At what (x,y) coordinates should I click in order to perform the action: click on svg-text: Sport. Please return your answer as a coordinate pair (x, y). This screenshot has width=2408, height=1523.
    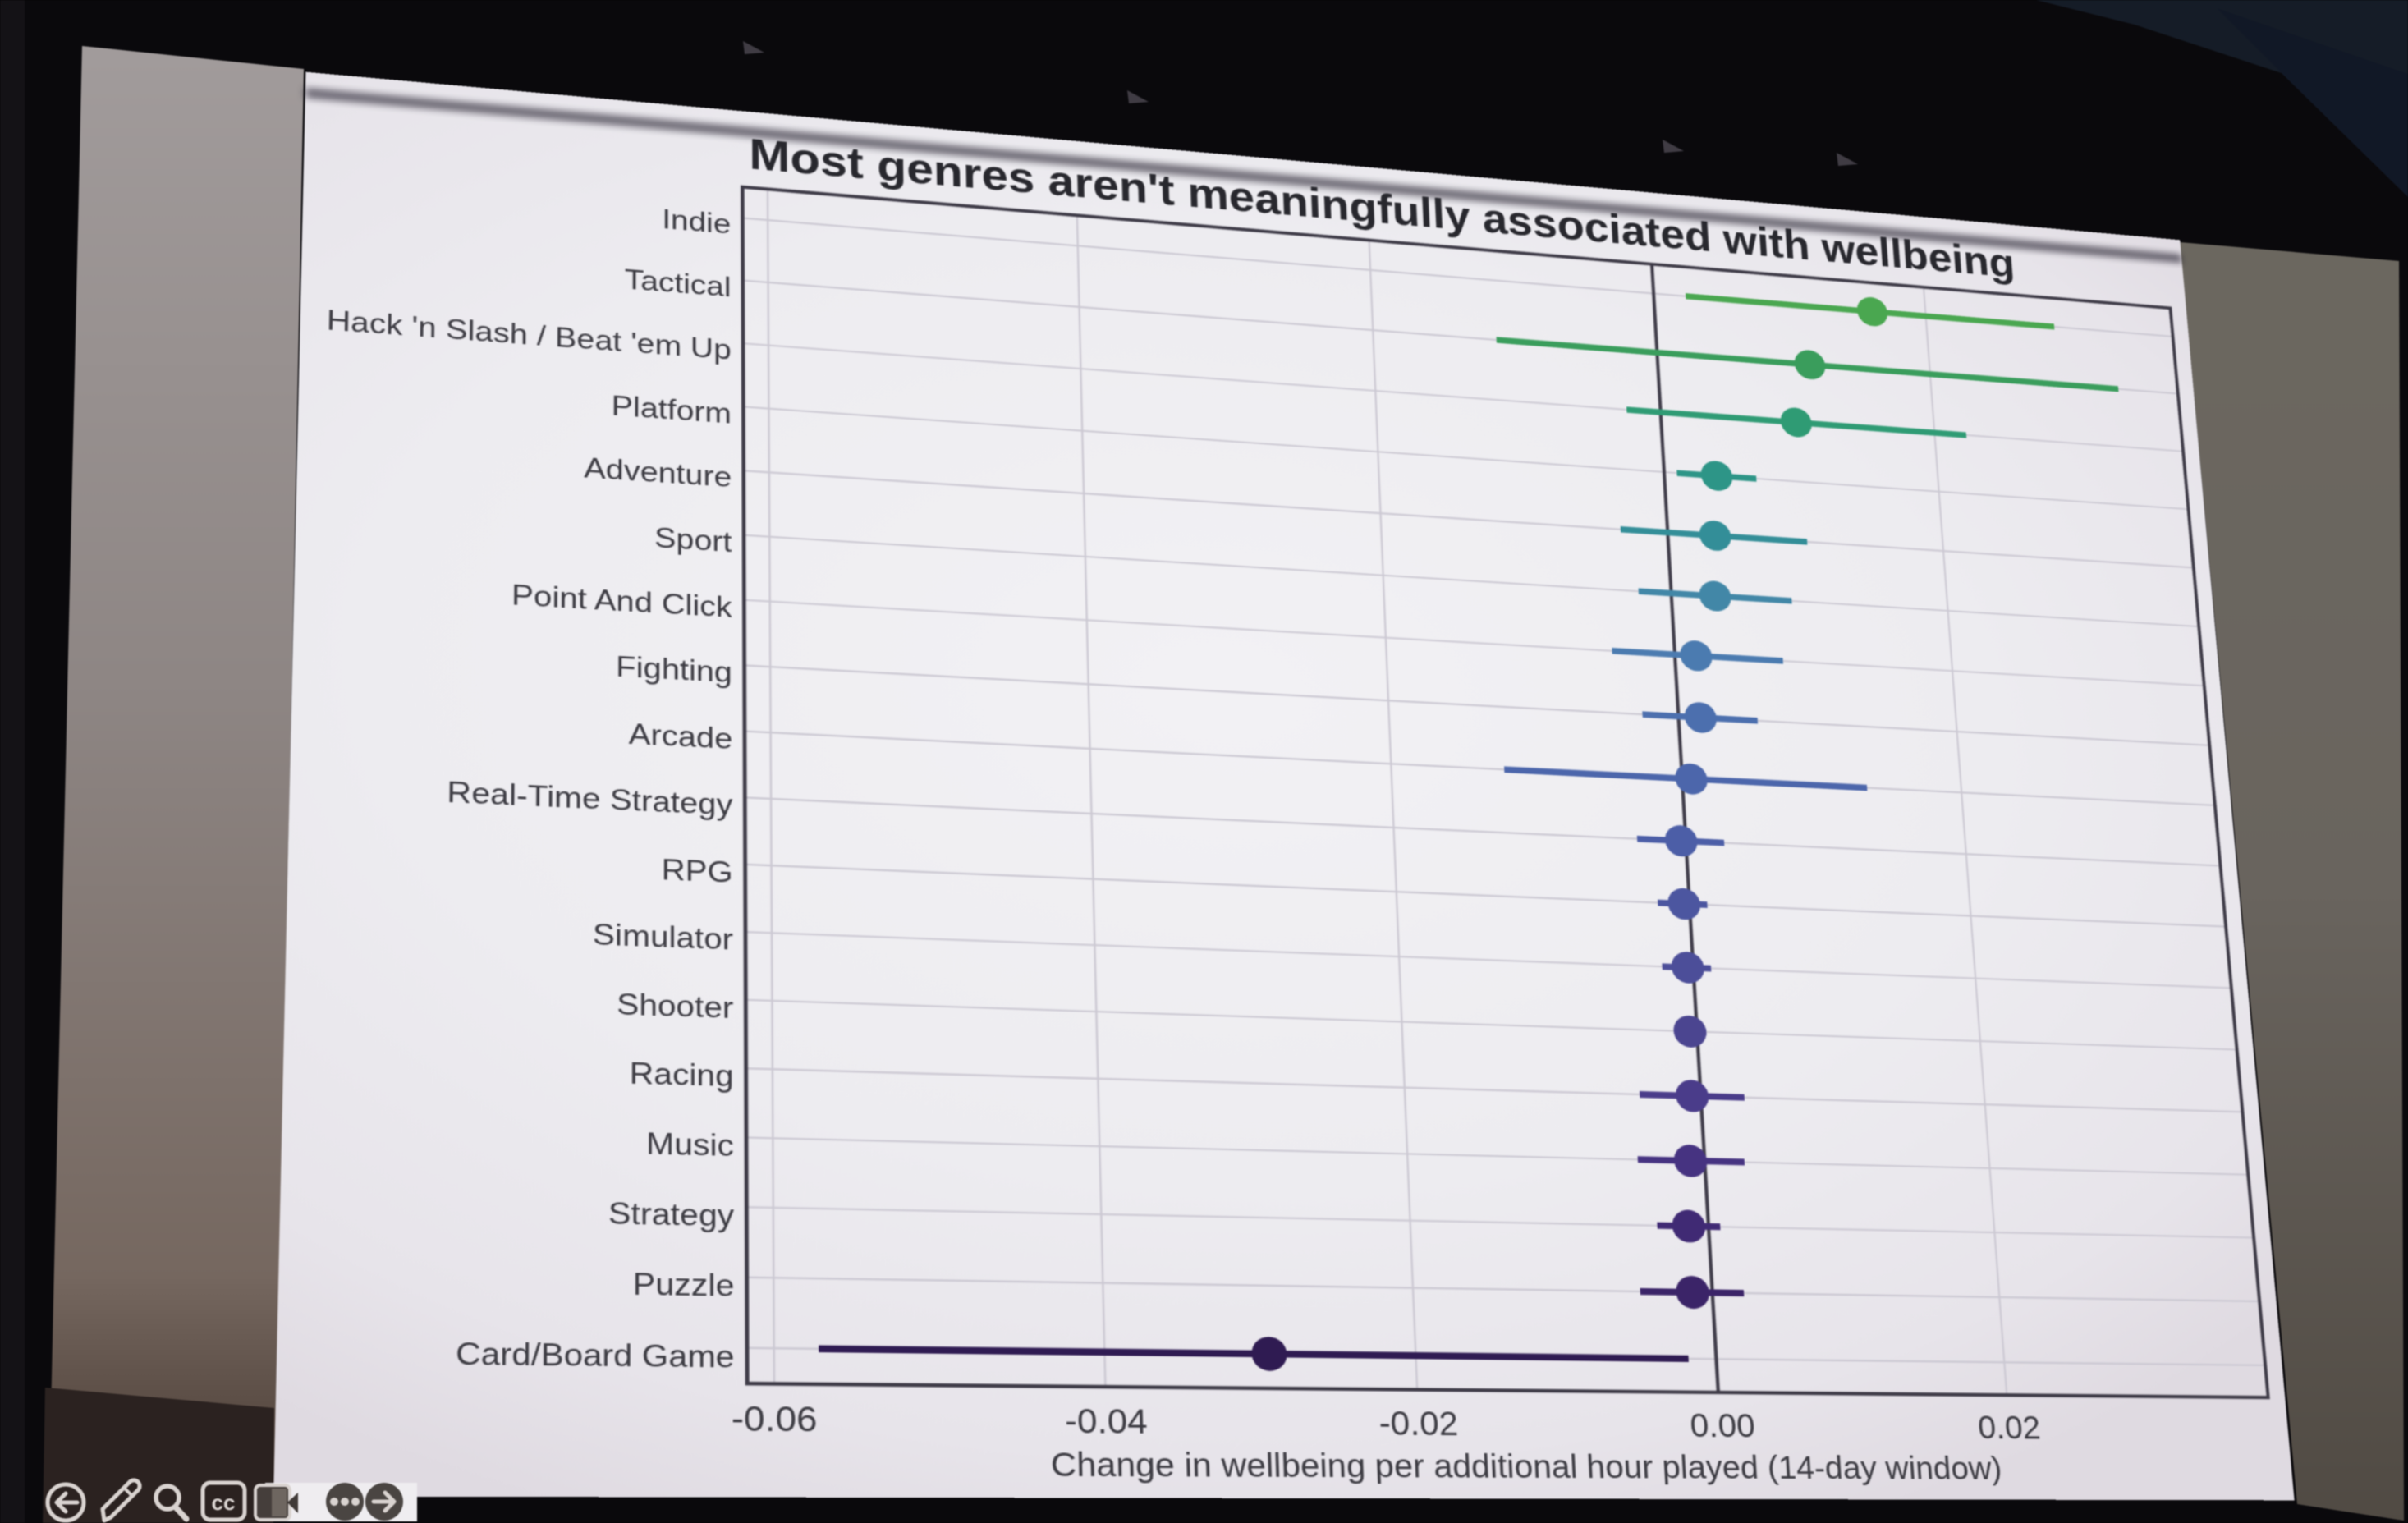
    Looking at the image, I should click on (693, 539).